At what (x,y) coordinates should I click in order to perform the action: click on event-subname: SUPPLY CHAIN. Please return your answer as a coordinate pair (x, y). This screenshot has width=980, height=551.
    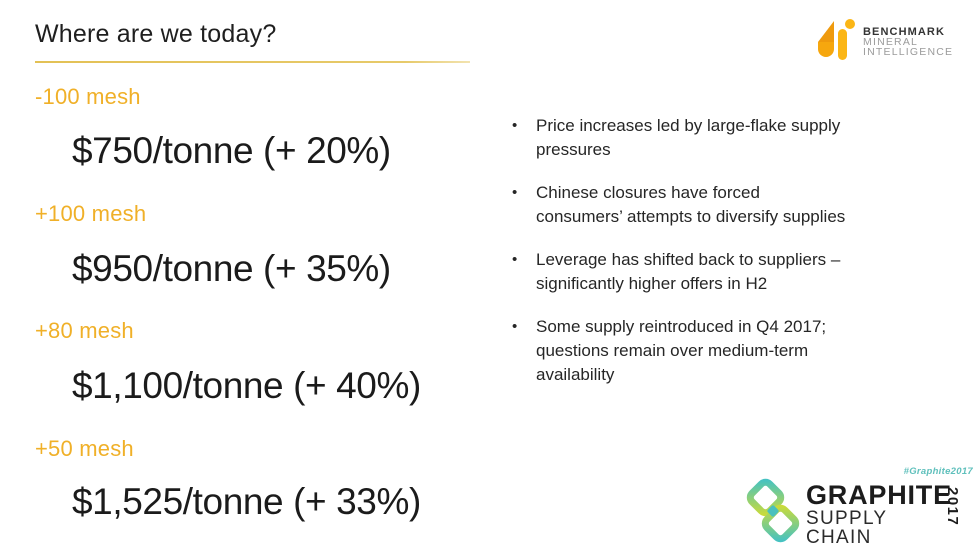
    Looking at the image, I should click on (847, 528).